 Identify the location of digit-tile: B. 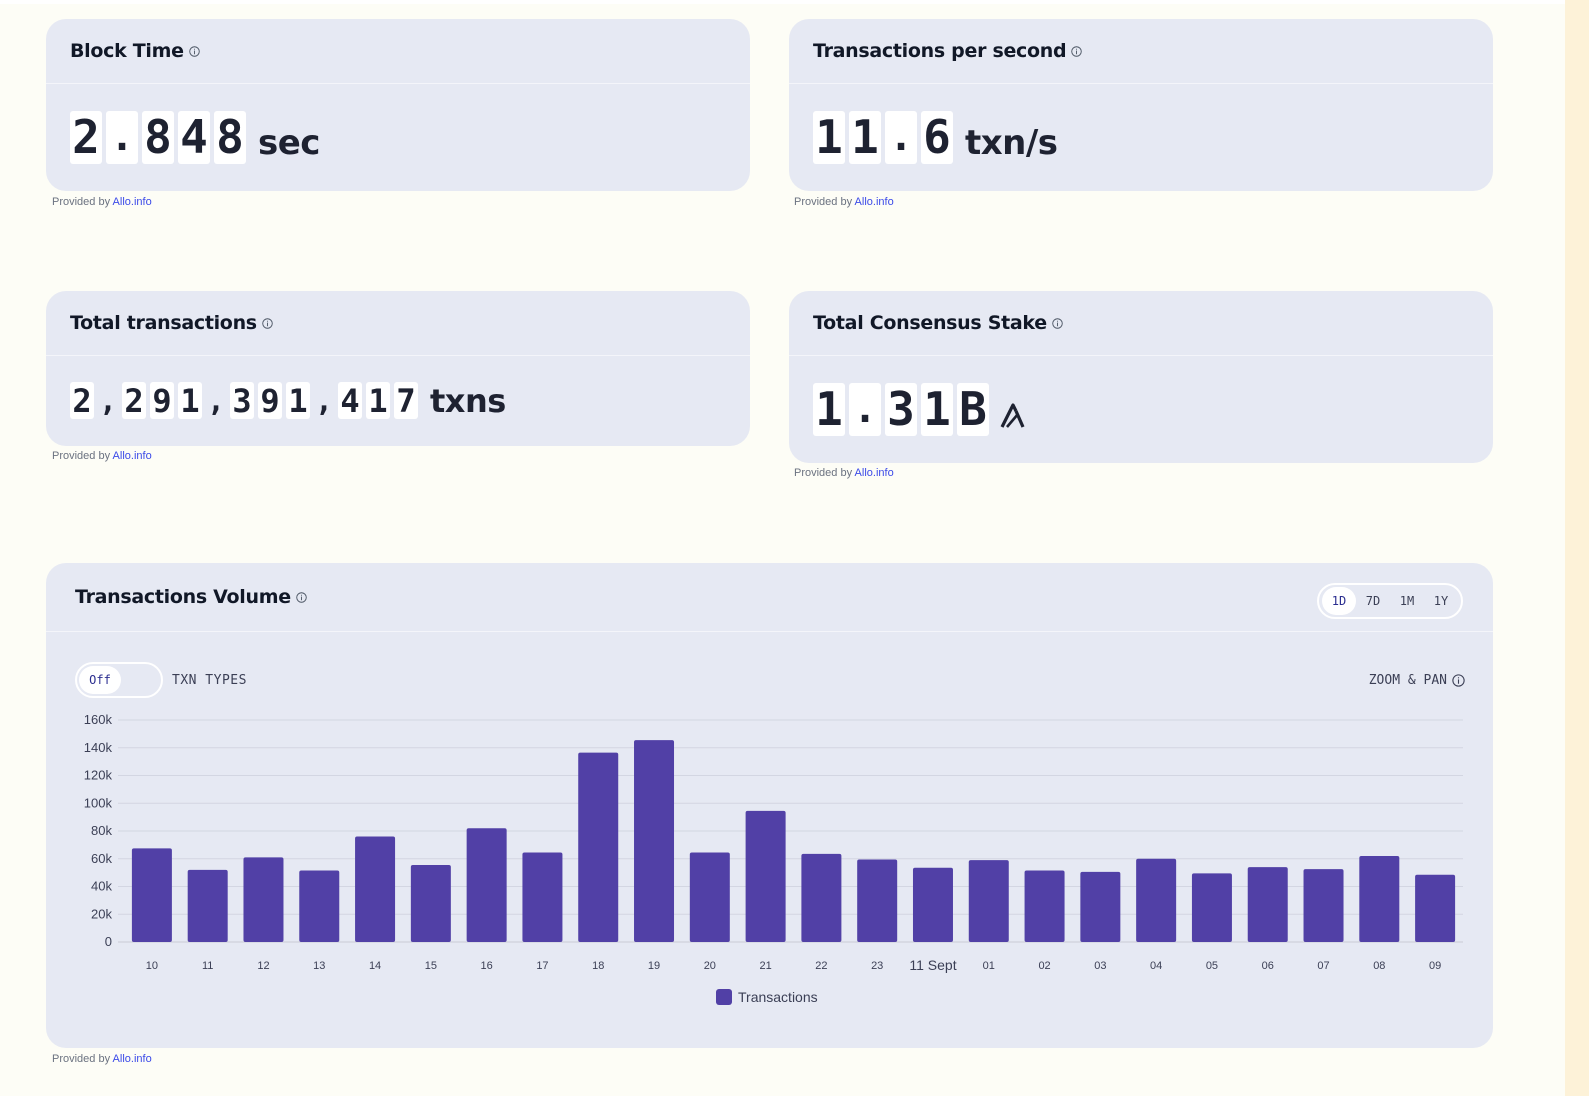
(973, 409).